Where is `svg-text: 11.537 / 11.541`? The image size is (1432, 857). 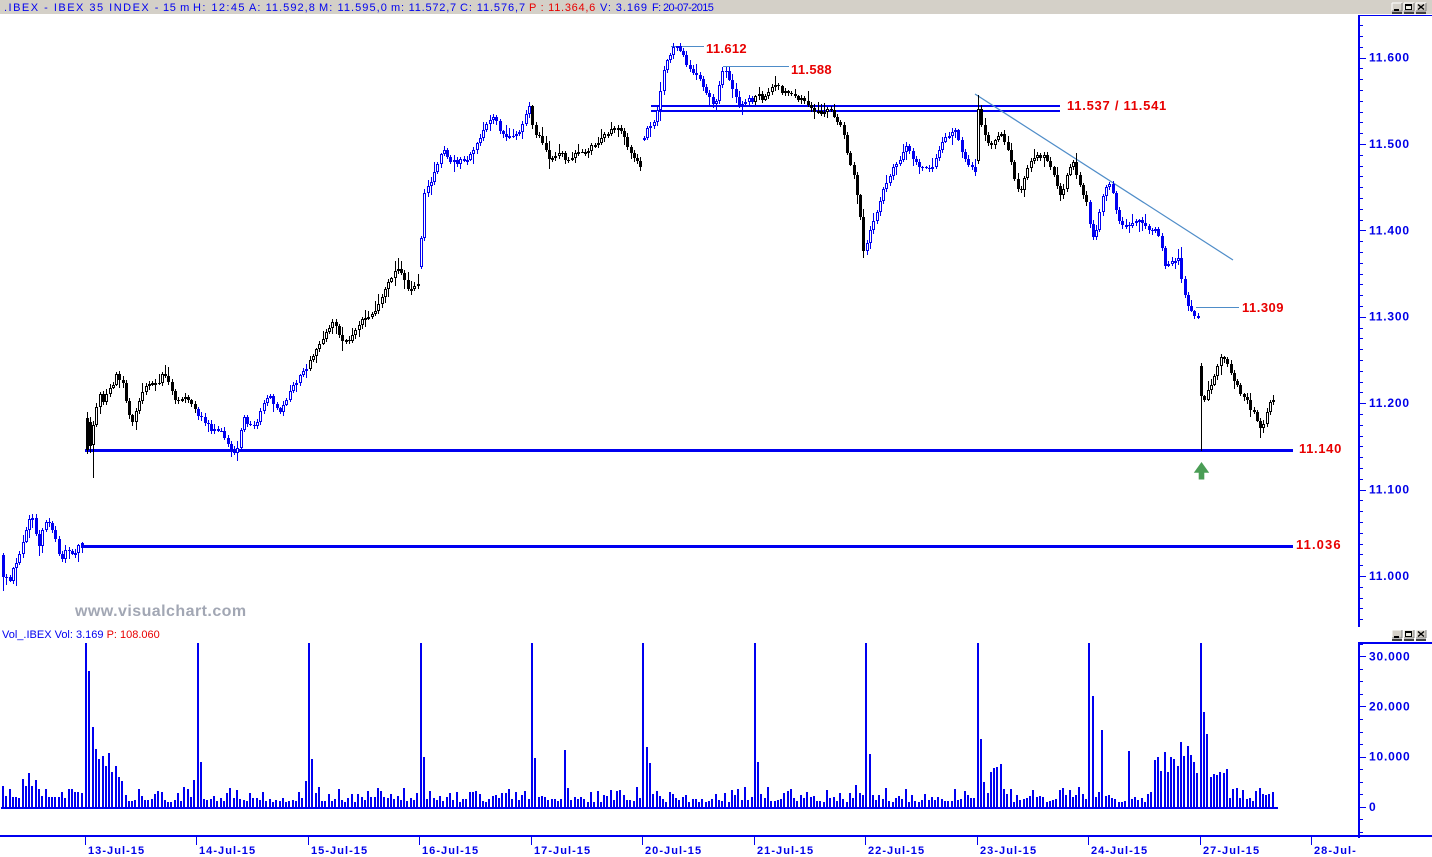
svg-text: 11.537 / 11.541 is located at coordinates (1117, 105).